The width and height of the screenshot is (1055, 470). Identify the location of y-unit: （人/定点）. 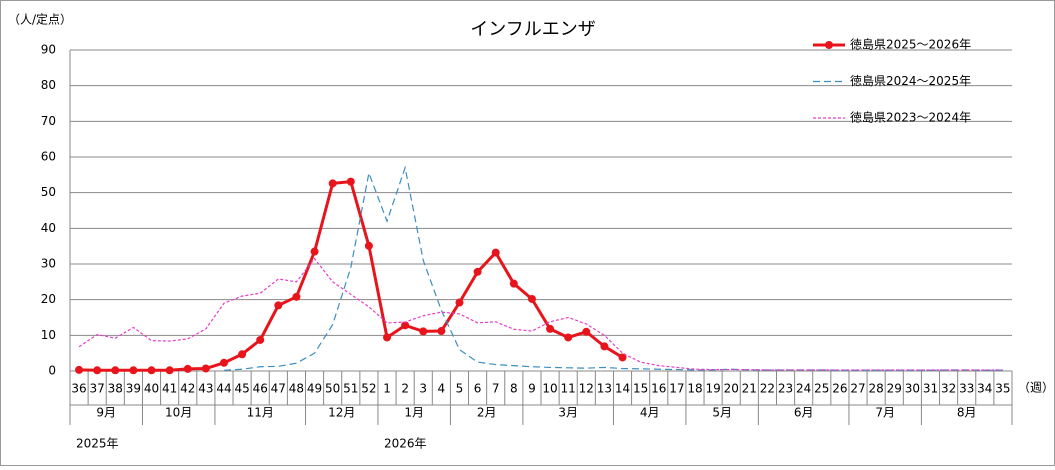
(40, 19).